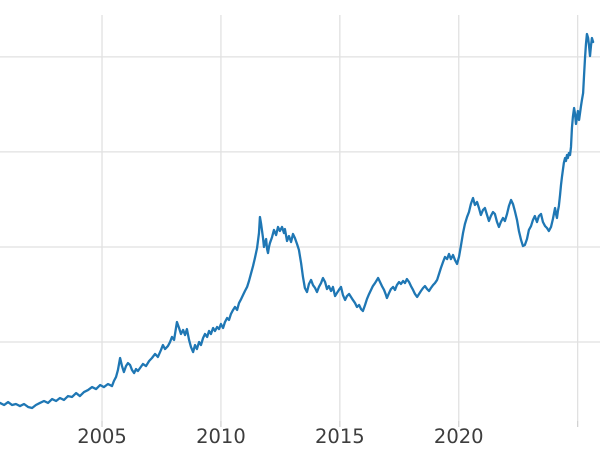 The height and width of the screenshot is (450, 600). I want to click on x-tick-label: 2010, so click(221, 436).